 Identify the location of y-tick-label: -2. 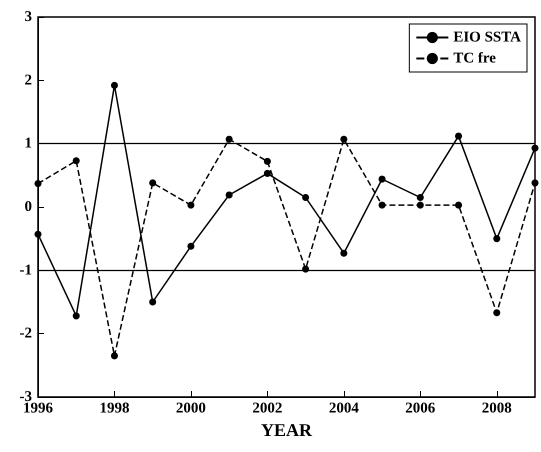
(26, 334).